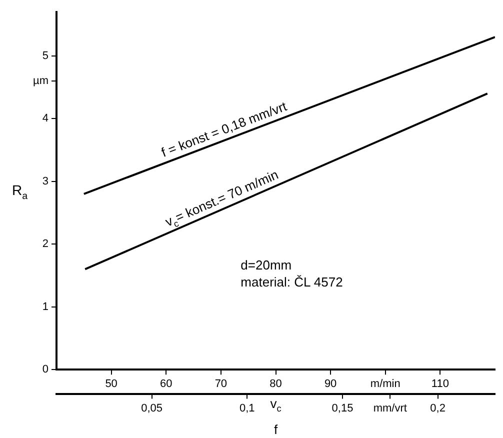  What do you see at coordinates (40, 81) in the screenshot?
I see `y-tick-label: µm` at bounding box center [40, 81].